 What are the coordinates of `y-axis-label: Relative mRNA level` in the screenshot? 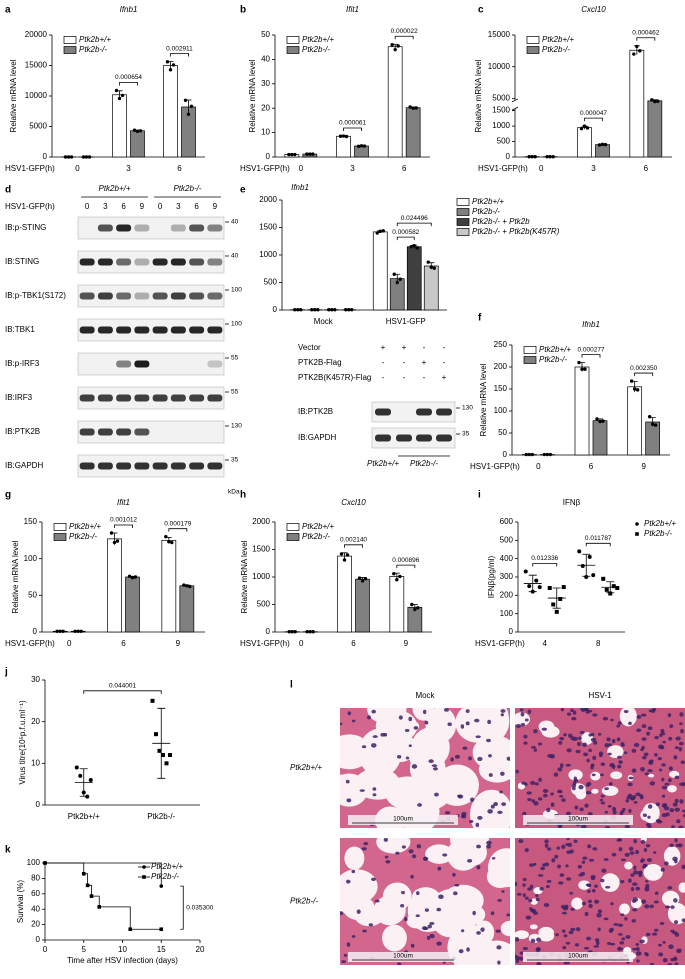 It's located at (15, 576).